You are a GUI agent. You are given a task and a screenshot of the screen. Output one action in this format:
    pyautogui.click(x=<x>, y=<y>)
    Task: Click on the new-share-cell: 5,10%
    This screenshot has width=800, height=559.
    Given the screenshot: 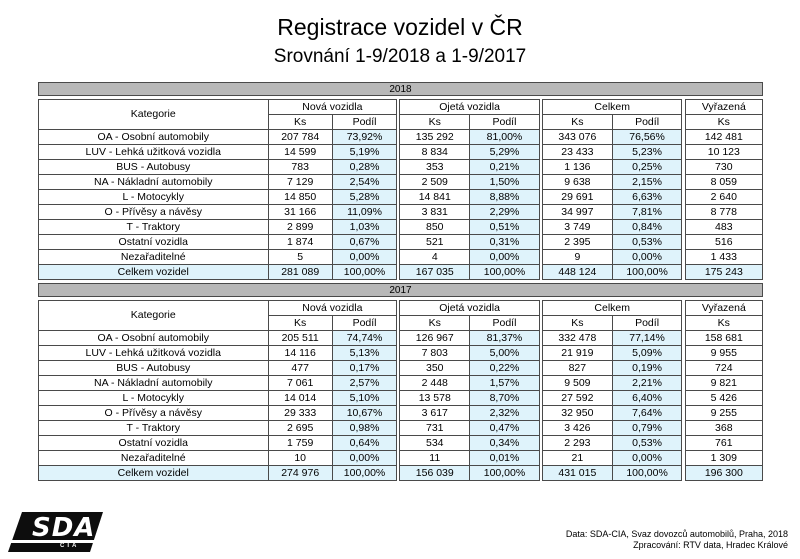 What is the action you would take?
    pyautogui.click(x=364, y=398)
    